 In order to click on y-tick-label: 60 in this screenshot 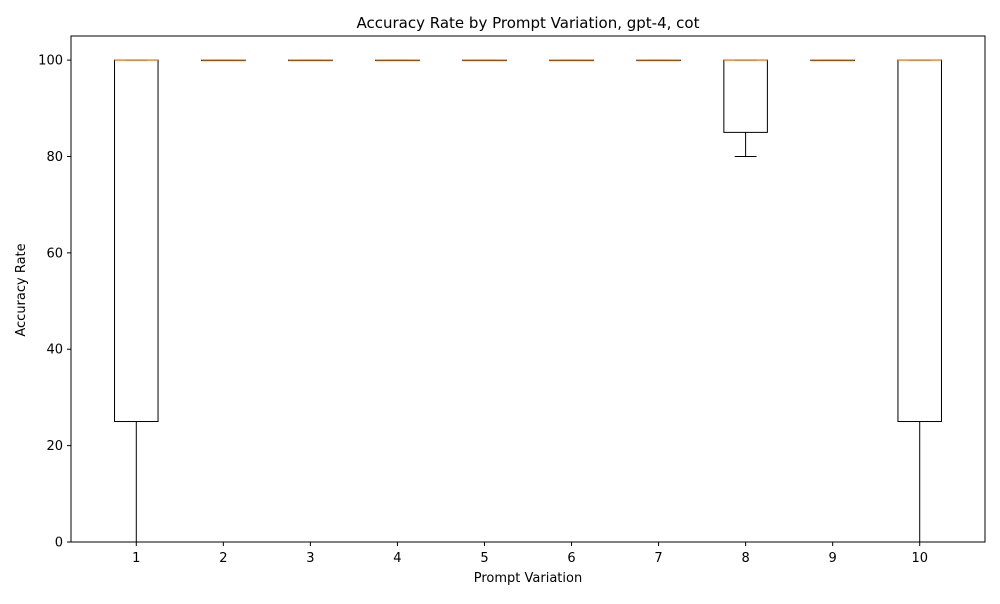, I will do `click(54, 253)`.